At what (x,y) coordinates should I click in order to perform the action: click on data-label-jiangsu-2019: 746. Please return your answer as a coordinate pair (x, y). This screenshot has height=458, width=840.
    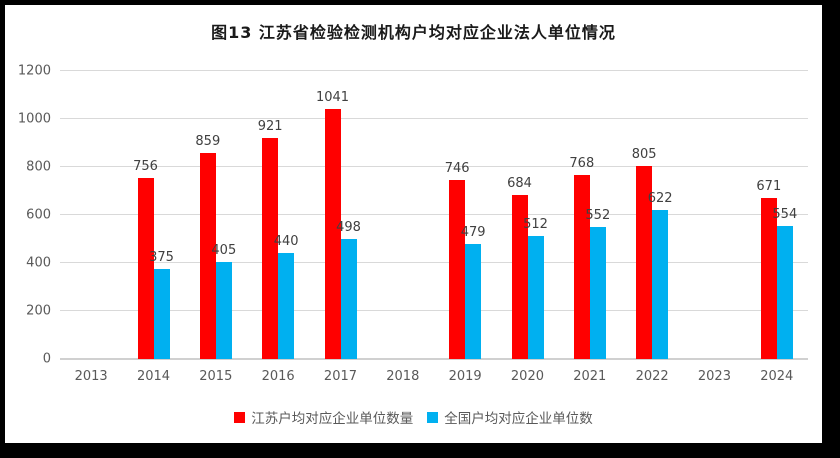
    Looking at the image, I should click on (457, 168).